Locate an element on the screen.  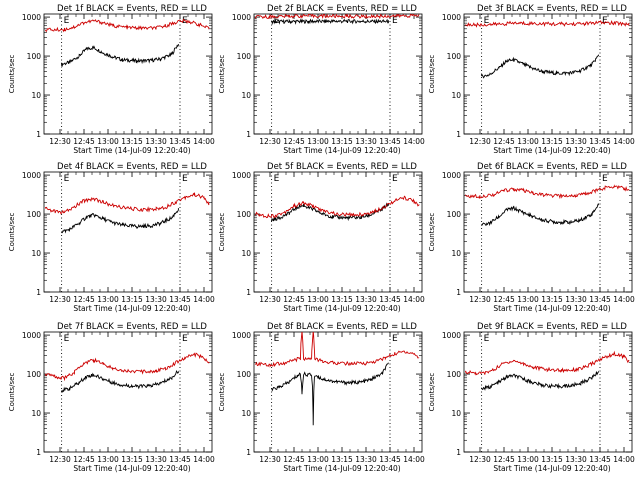
panel-title: Det 5f BLACK = Events, RED = LLD is located at coordinates (342, 167).